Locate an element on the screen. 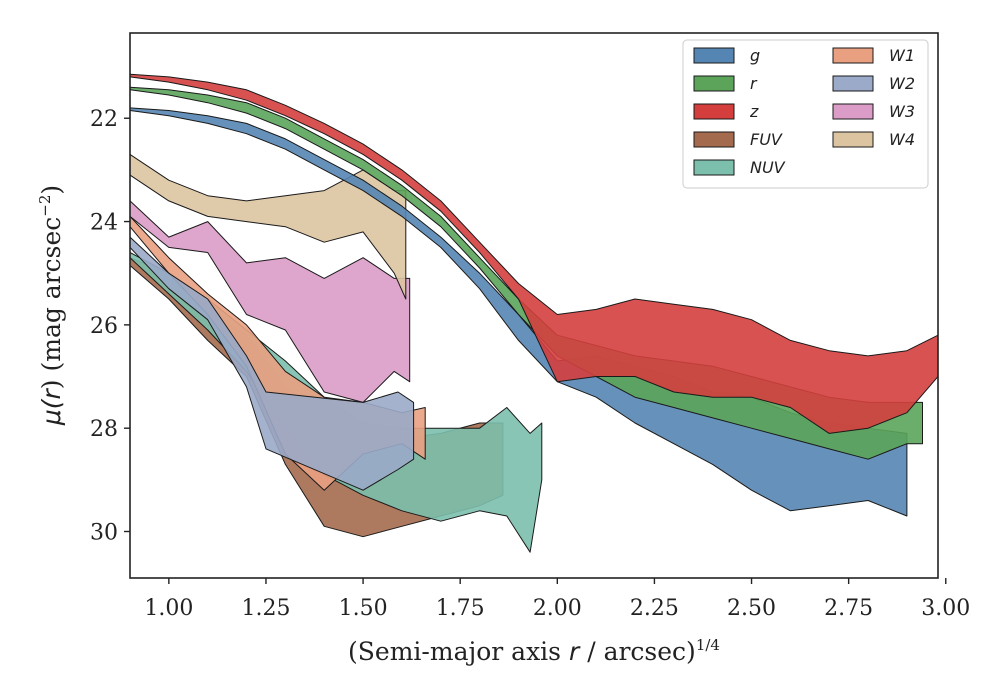 The width and height of the screenshot is (1000, 700). legend-swatch-w1 is located at coordinates (853, 55).